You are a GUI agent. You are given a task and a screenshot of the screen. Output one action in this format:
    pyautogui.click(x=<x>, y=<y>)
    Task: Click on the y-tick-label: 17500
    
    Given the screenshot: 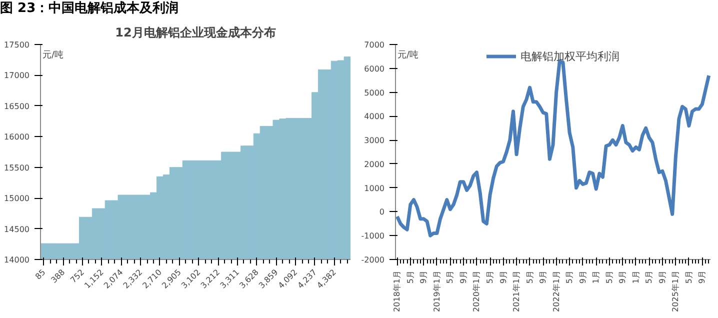 What is the action you would take?
    pyautogui.click(x=17, y=45)
    